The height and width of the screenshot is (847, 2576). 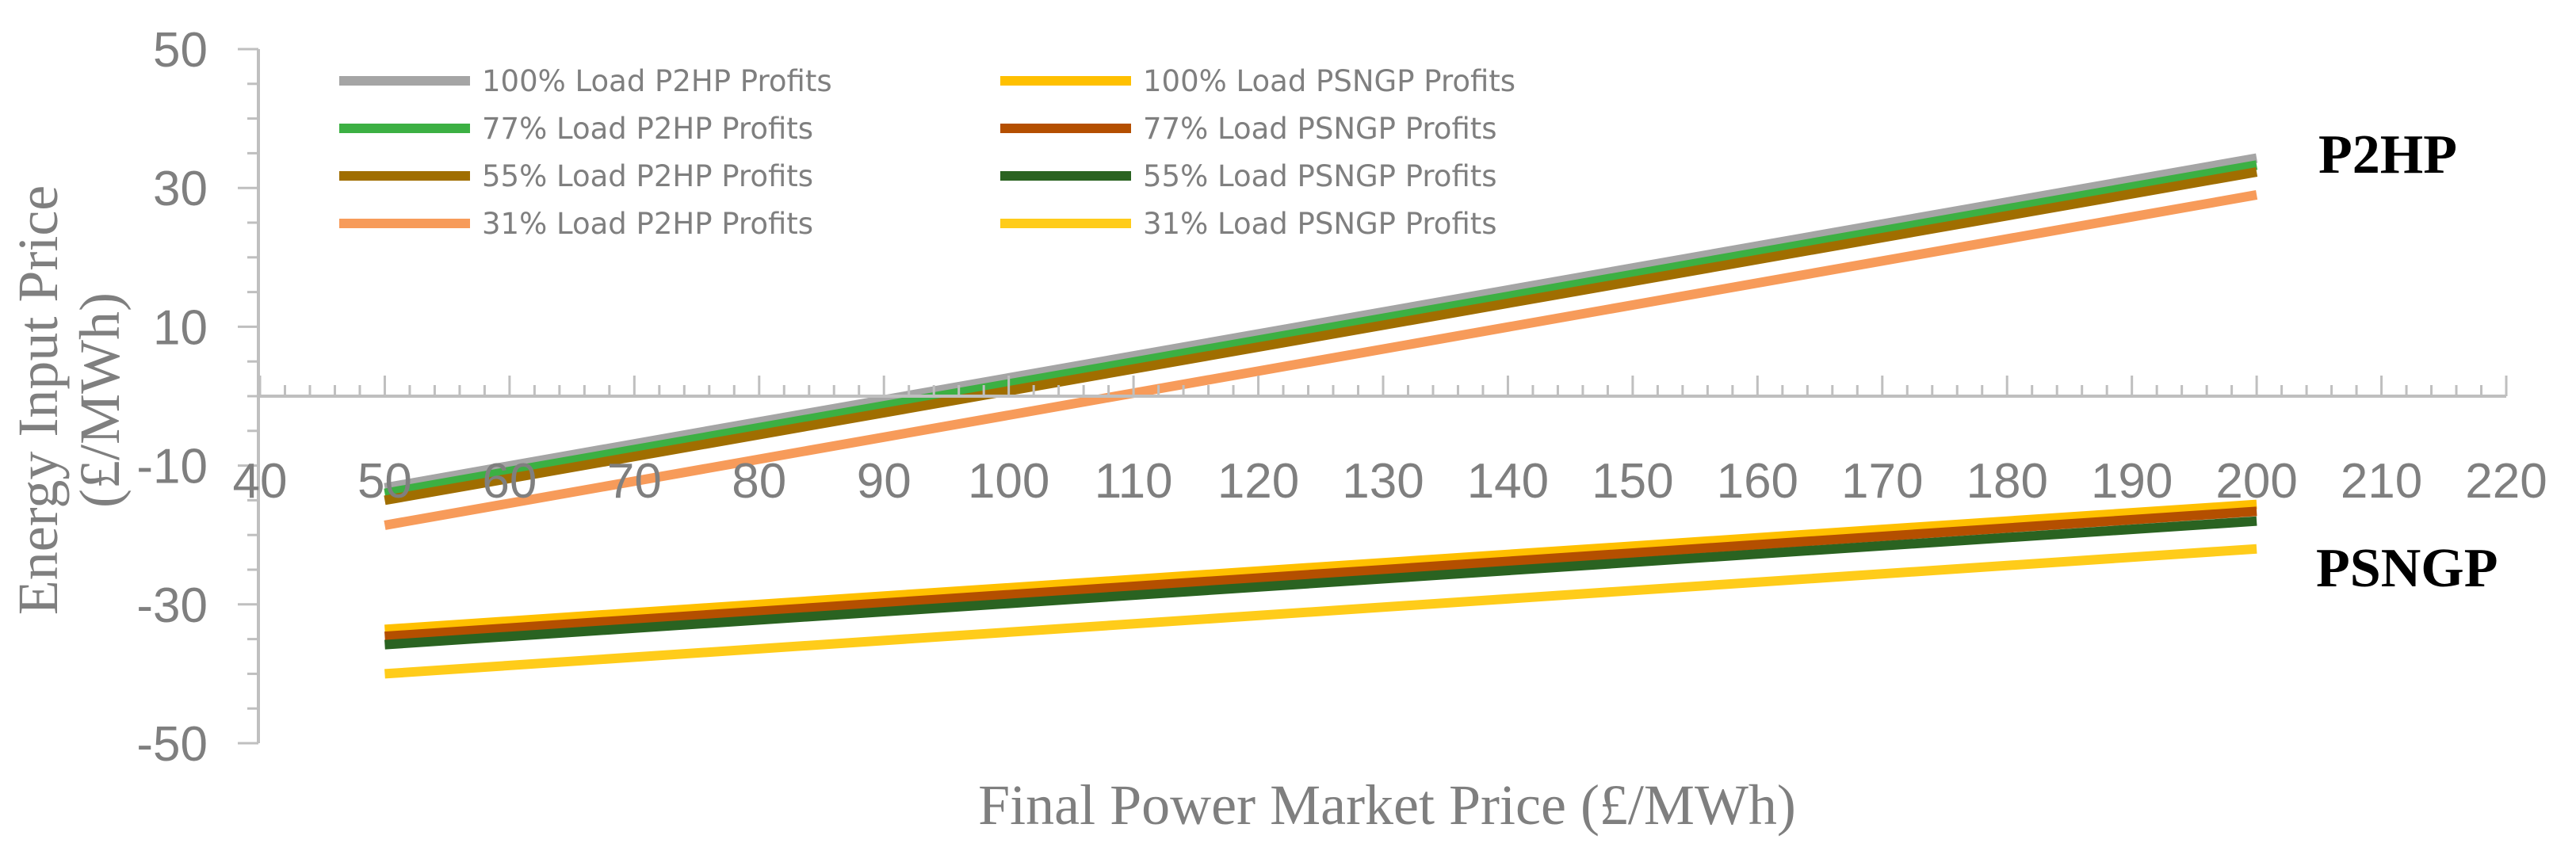 I want to click on y-tick-label: 30, so click(x=180, y=189).